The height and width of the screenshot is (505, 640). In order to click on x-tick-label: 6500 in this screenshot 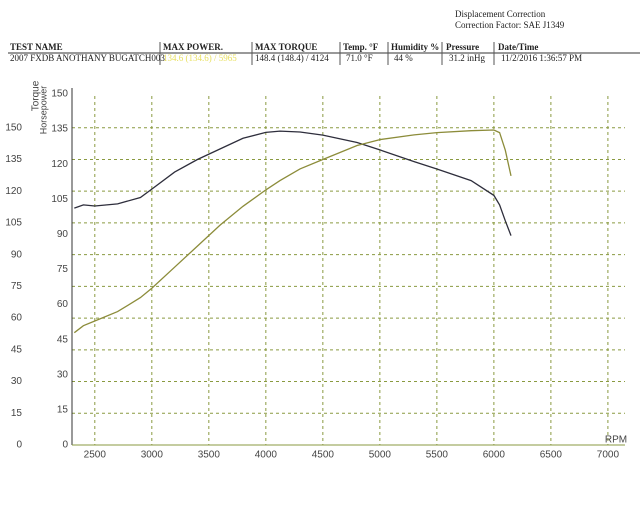, I will do `click(551, 455)`.